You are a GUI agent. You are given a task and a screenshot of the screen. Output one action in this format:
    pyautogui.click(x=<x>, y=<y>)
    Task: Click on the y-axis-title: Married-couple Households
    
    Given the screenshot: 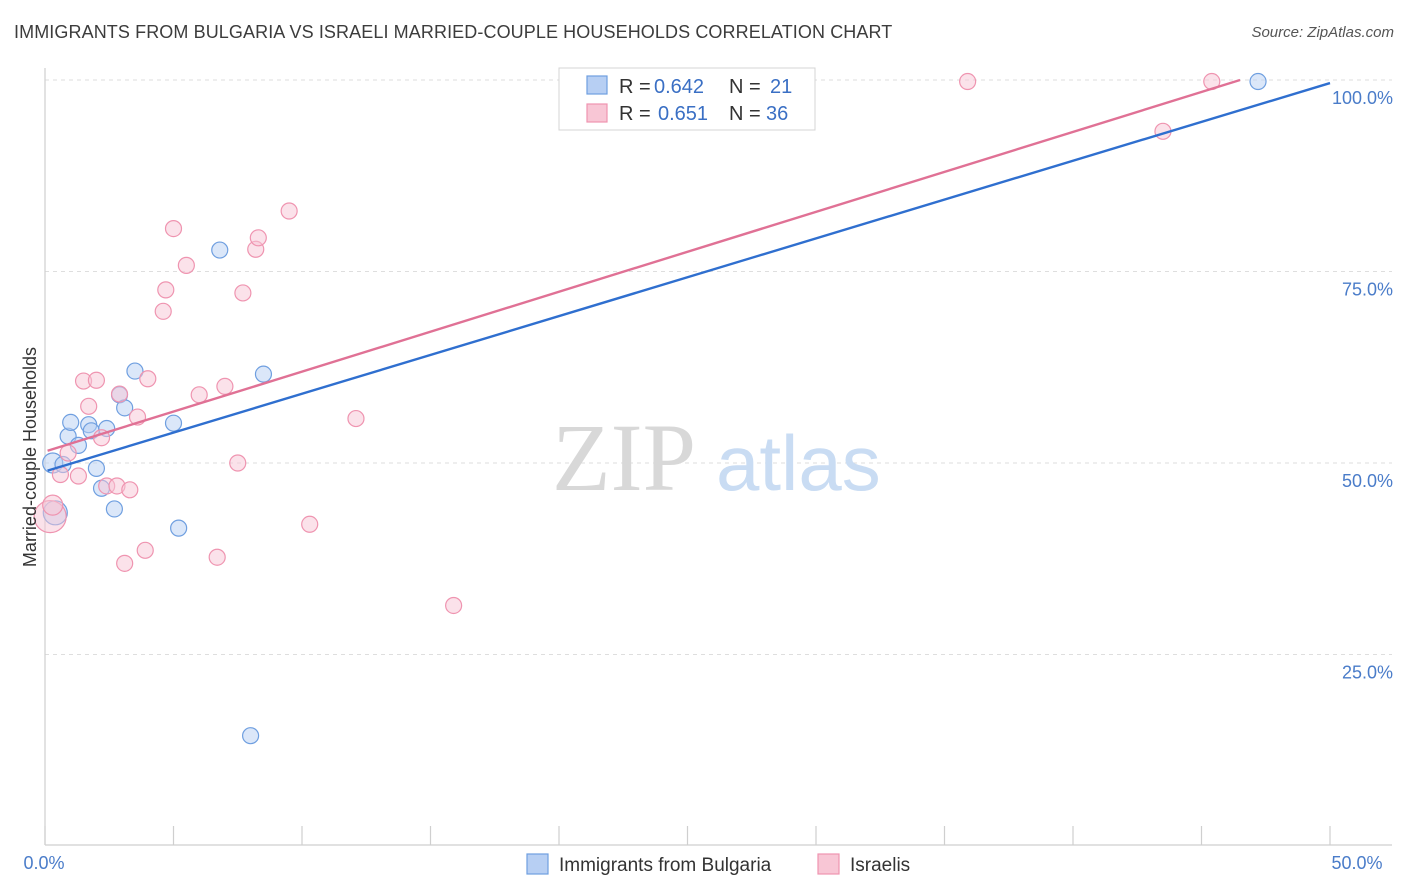 What is the action you would take?
    pyautogui.click(x=30, y=457)
    